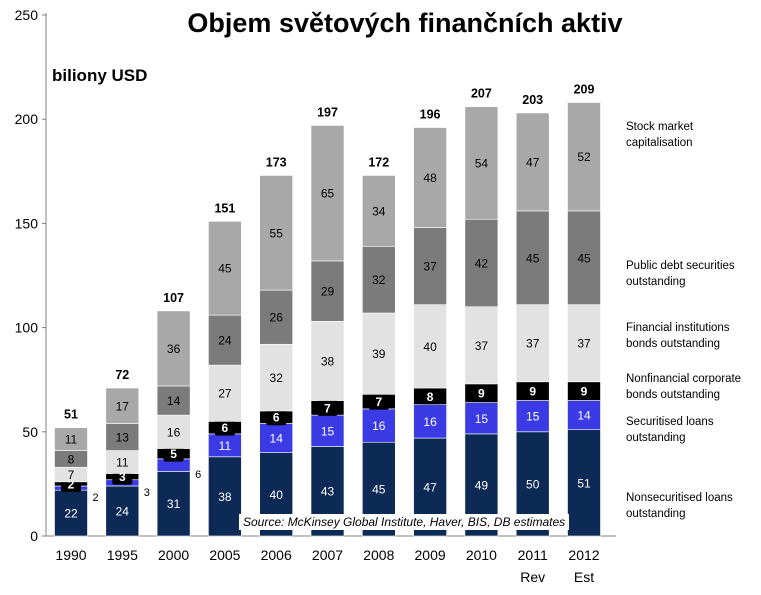 The image size is (761, 595). Describe the element at coordinates (378, 555) in the screenshot. I see `x-tick-label: 2008` at that location.